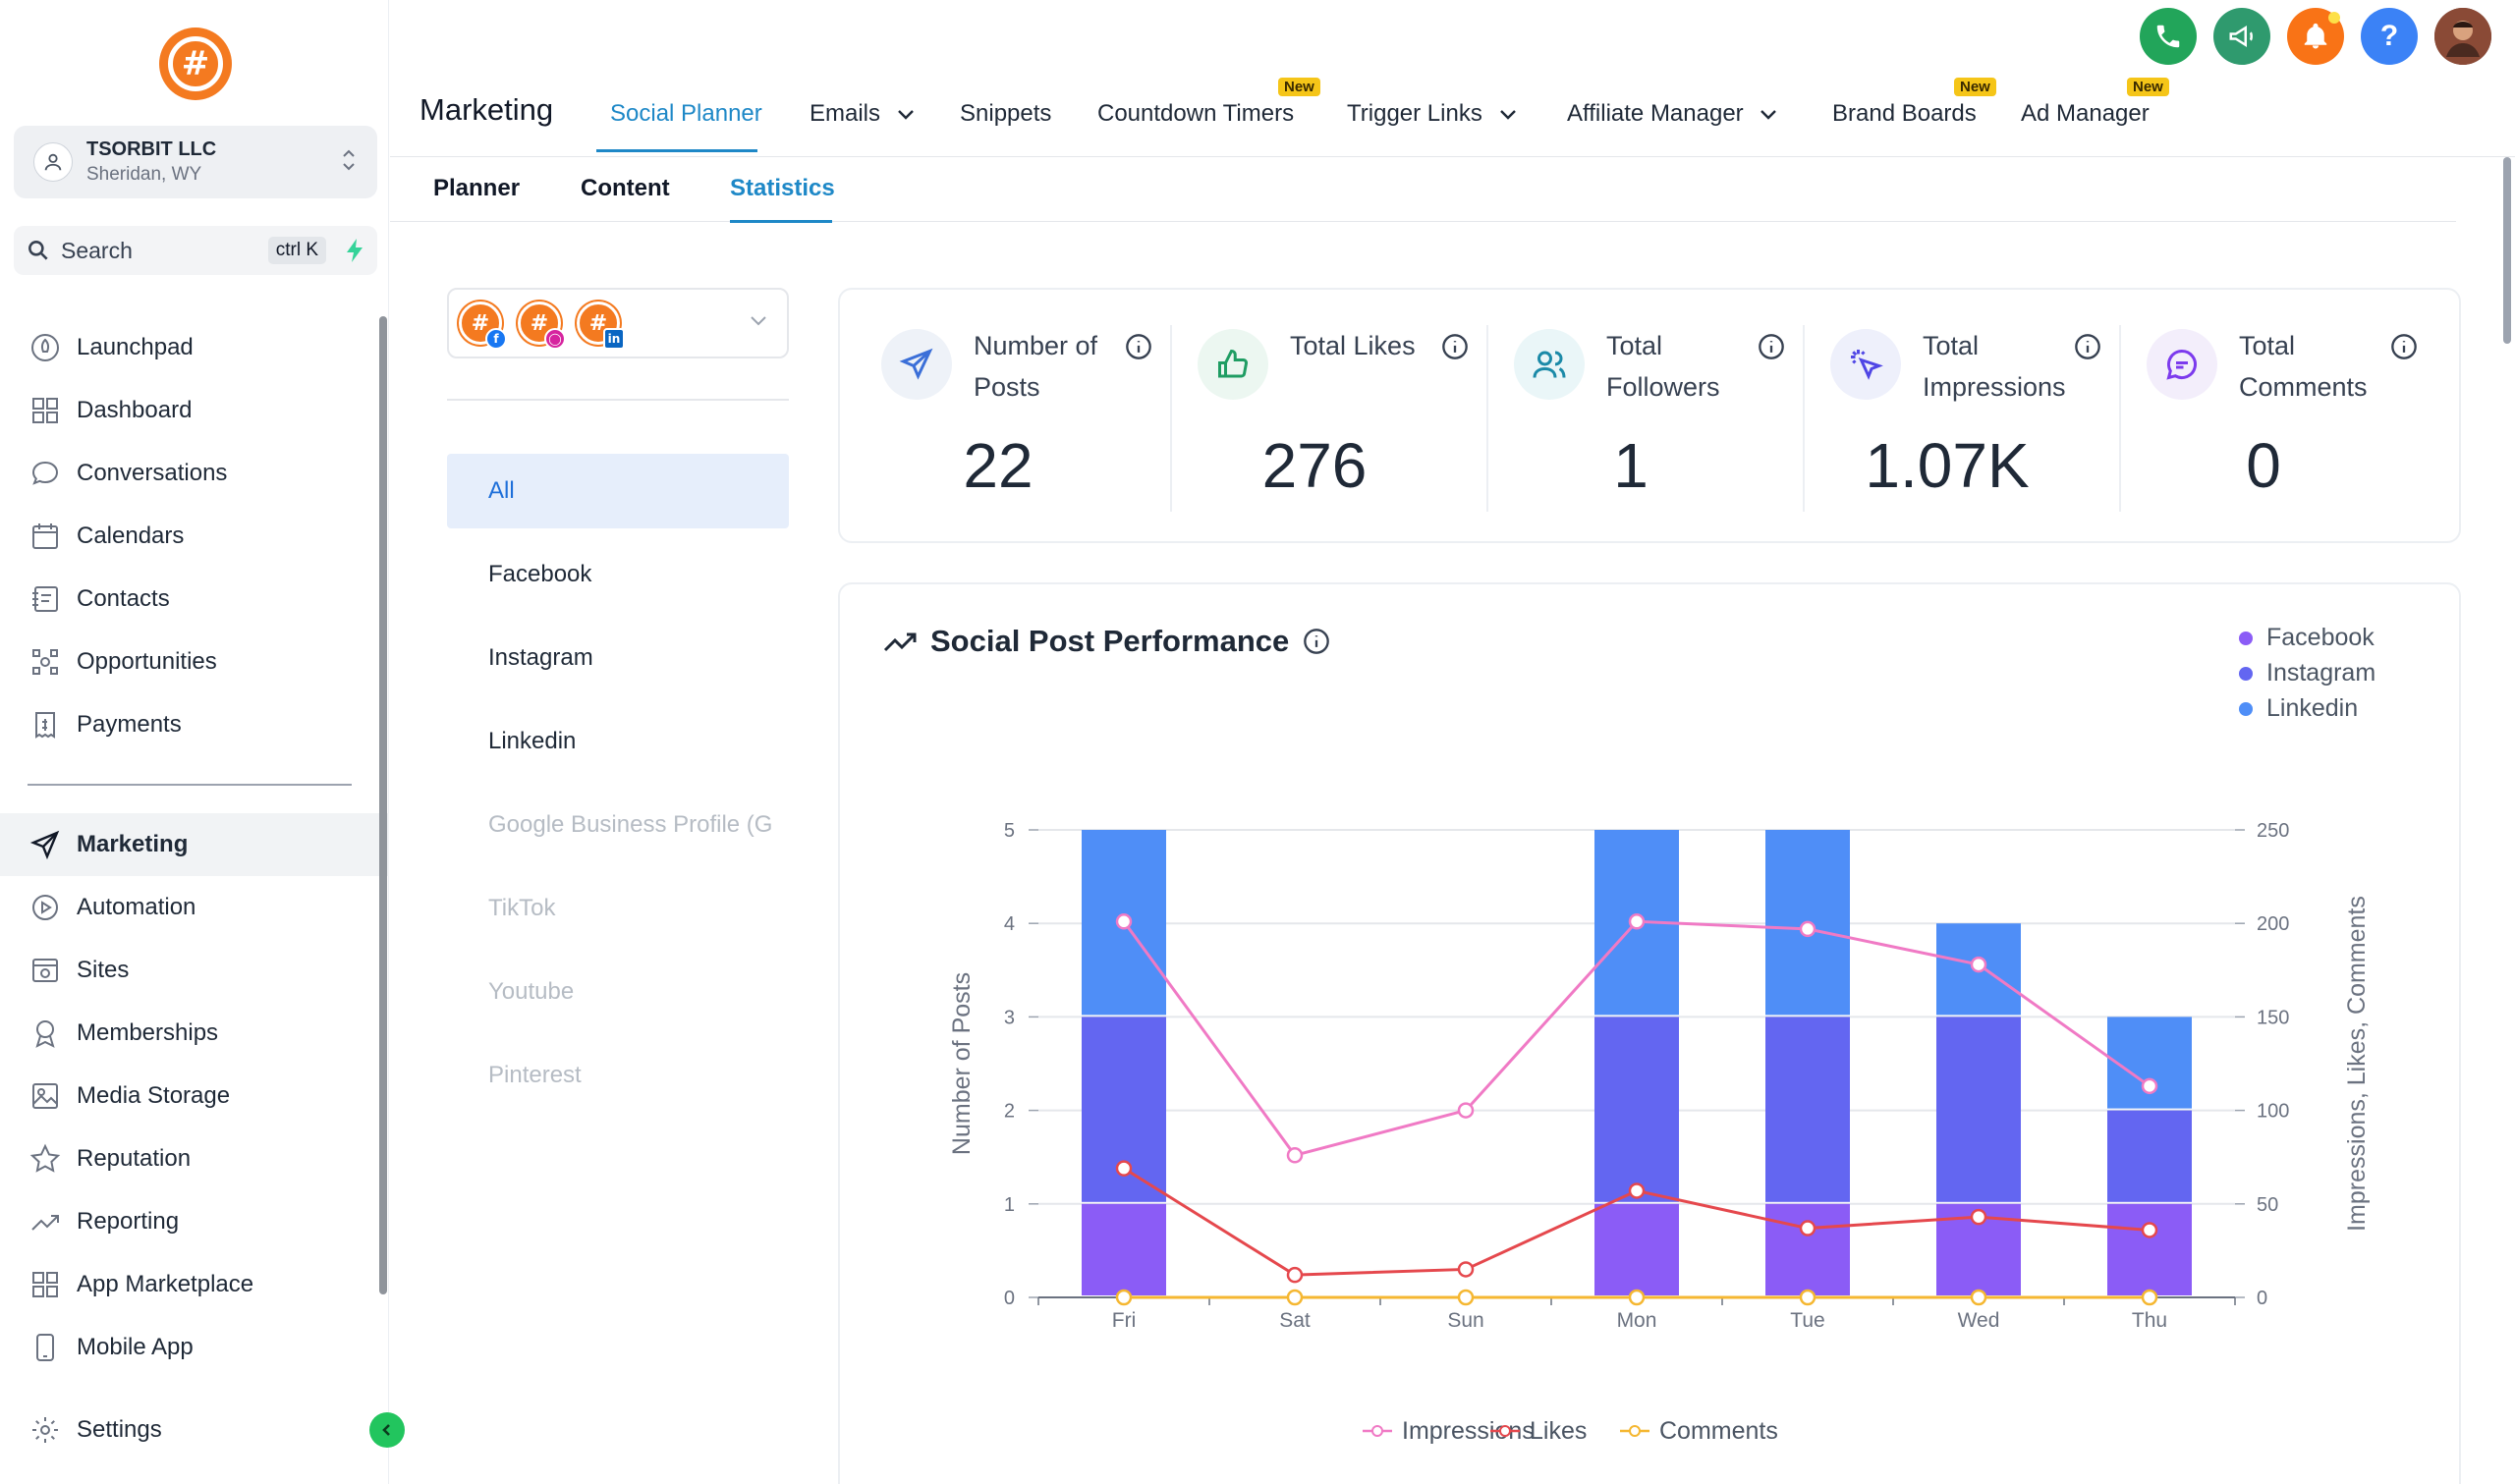  What do you see at coordinates (2389, 36) in the screenshot?
I see `help-button: ?` at bounding box center [2389, 36].